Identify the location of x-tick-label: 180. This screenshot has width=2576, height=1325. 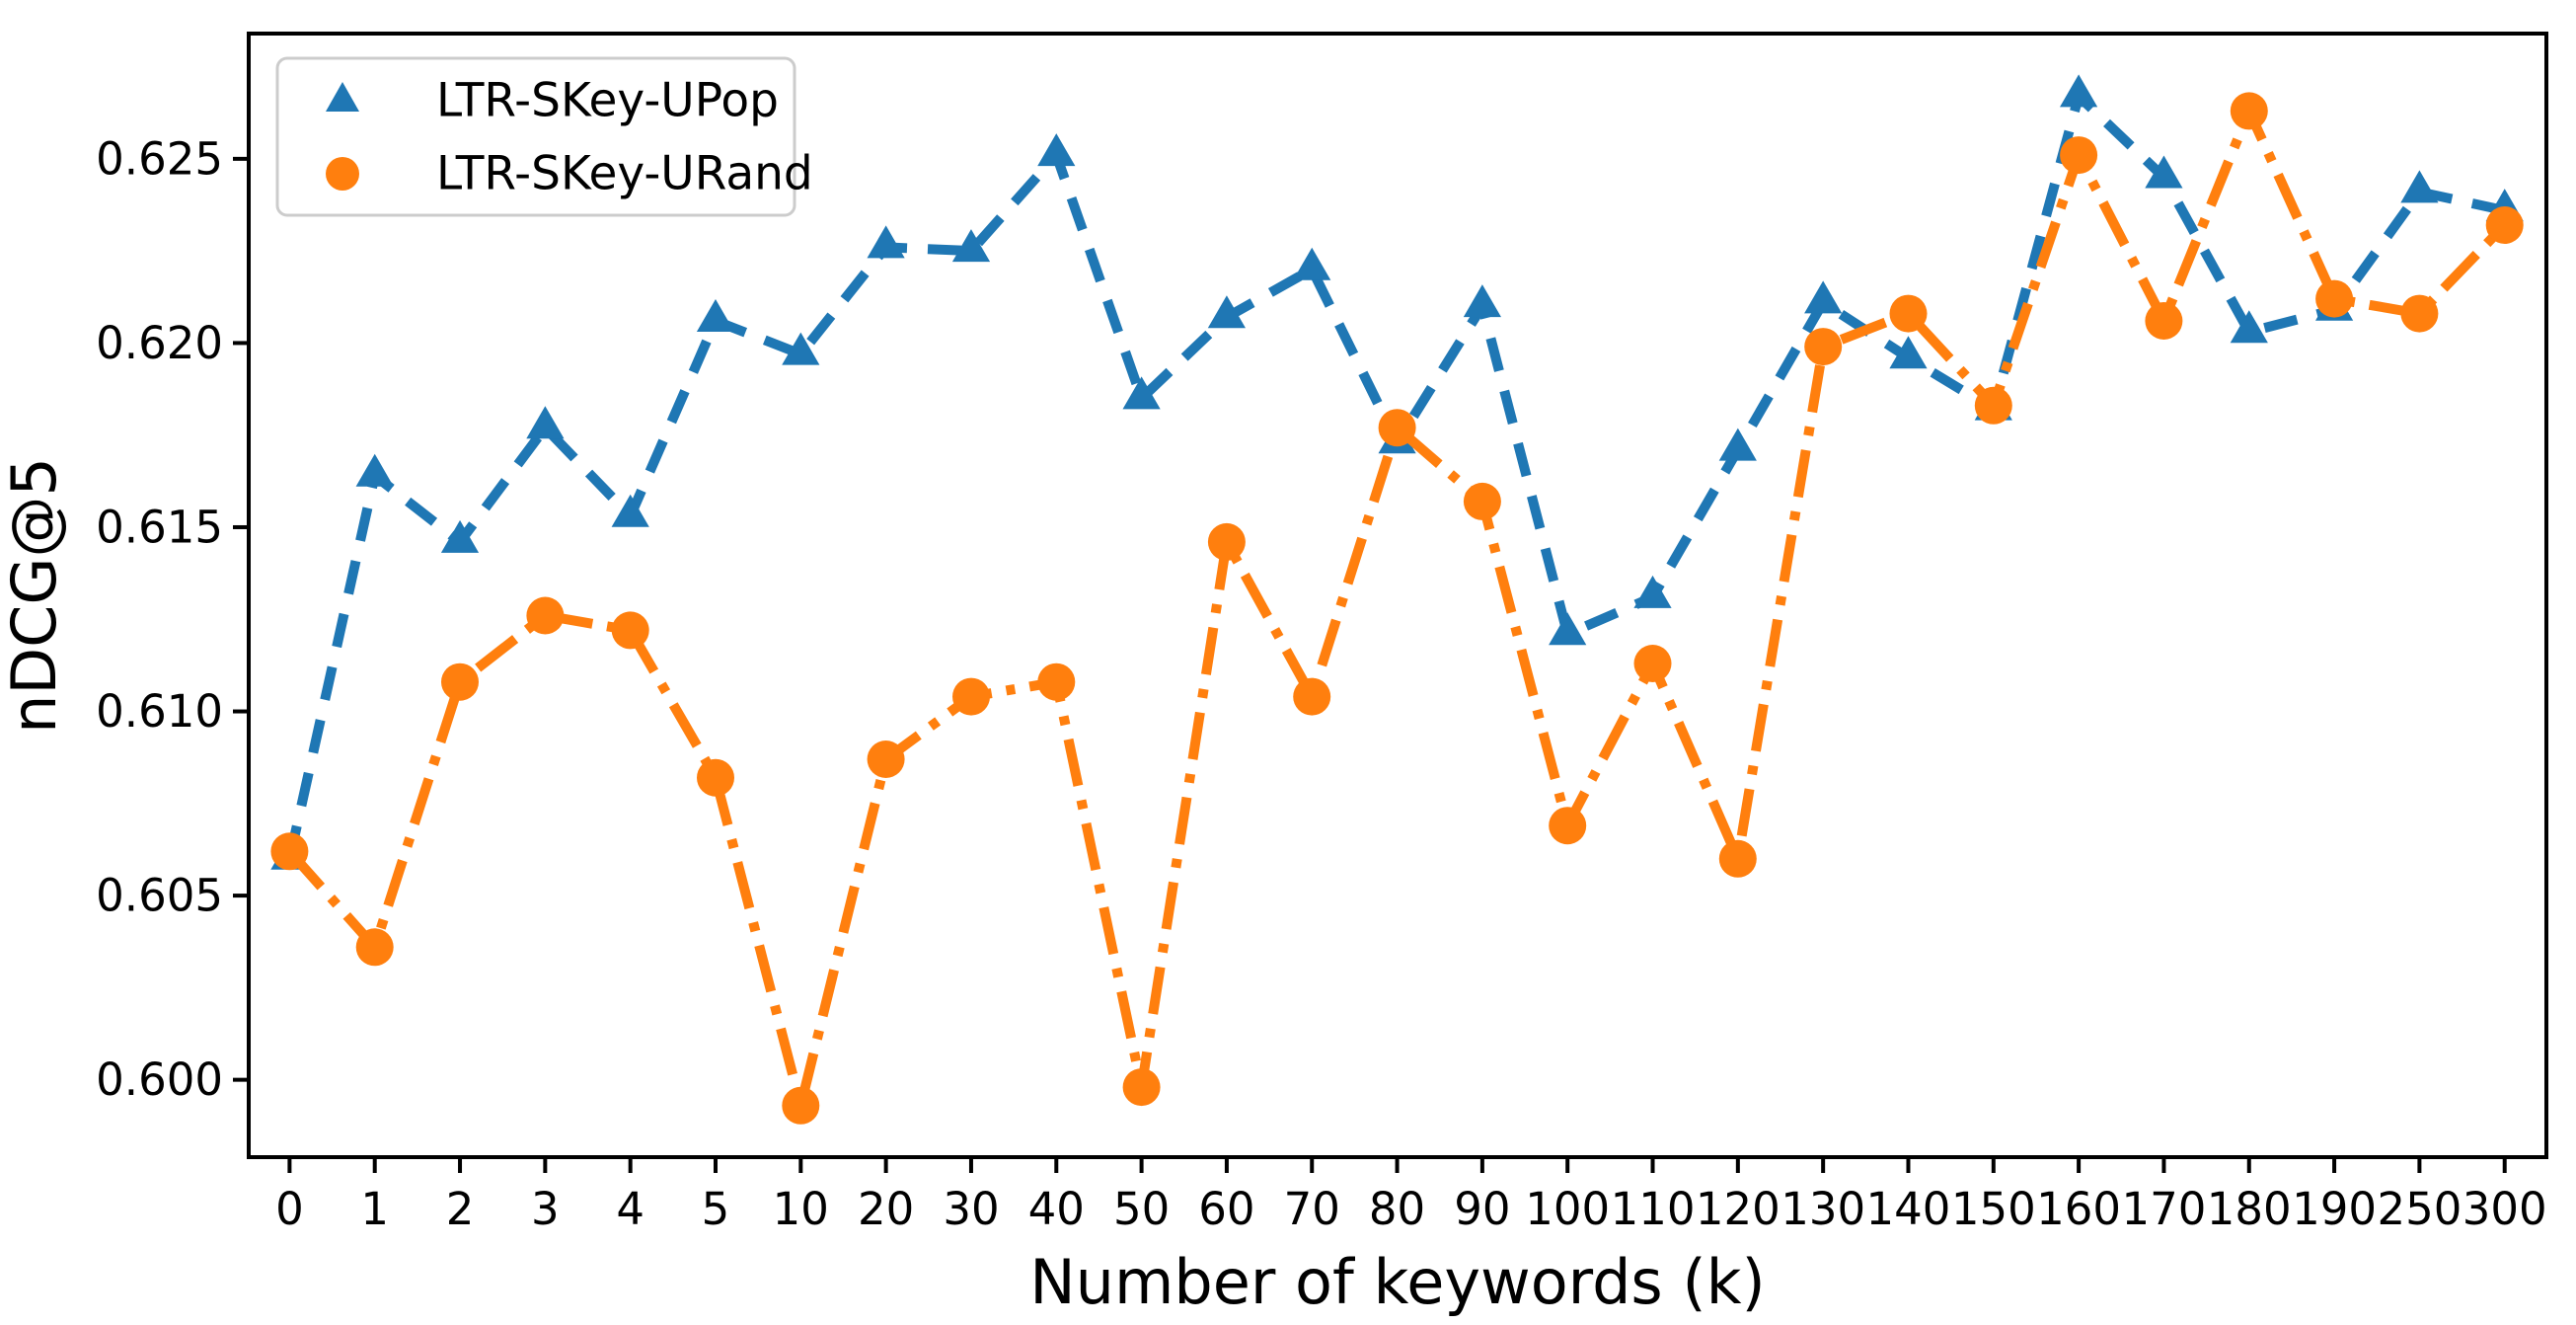
(2249, 1209).